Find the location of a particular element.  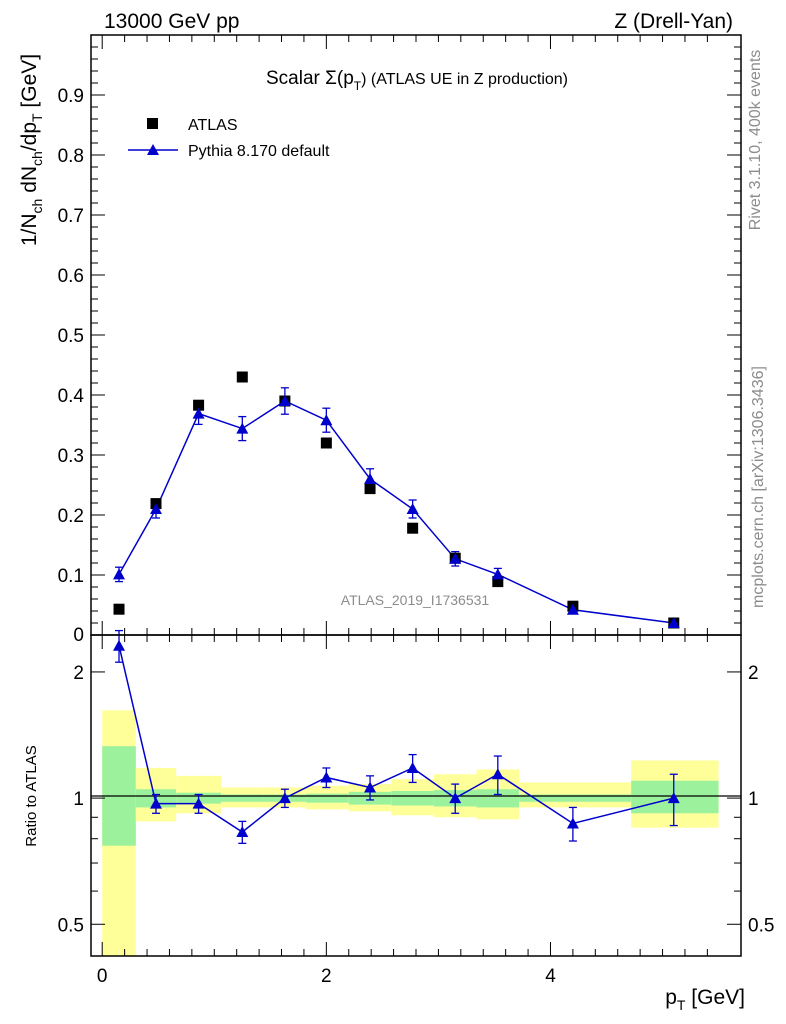

main-y-tick-label: 0.7 is located at coordinates (71, 216).